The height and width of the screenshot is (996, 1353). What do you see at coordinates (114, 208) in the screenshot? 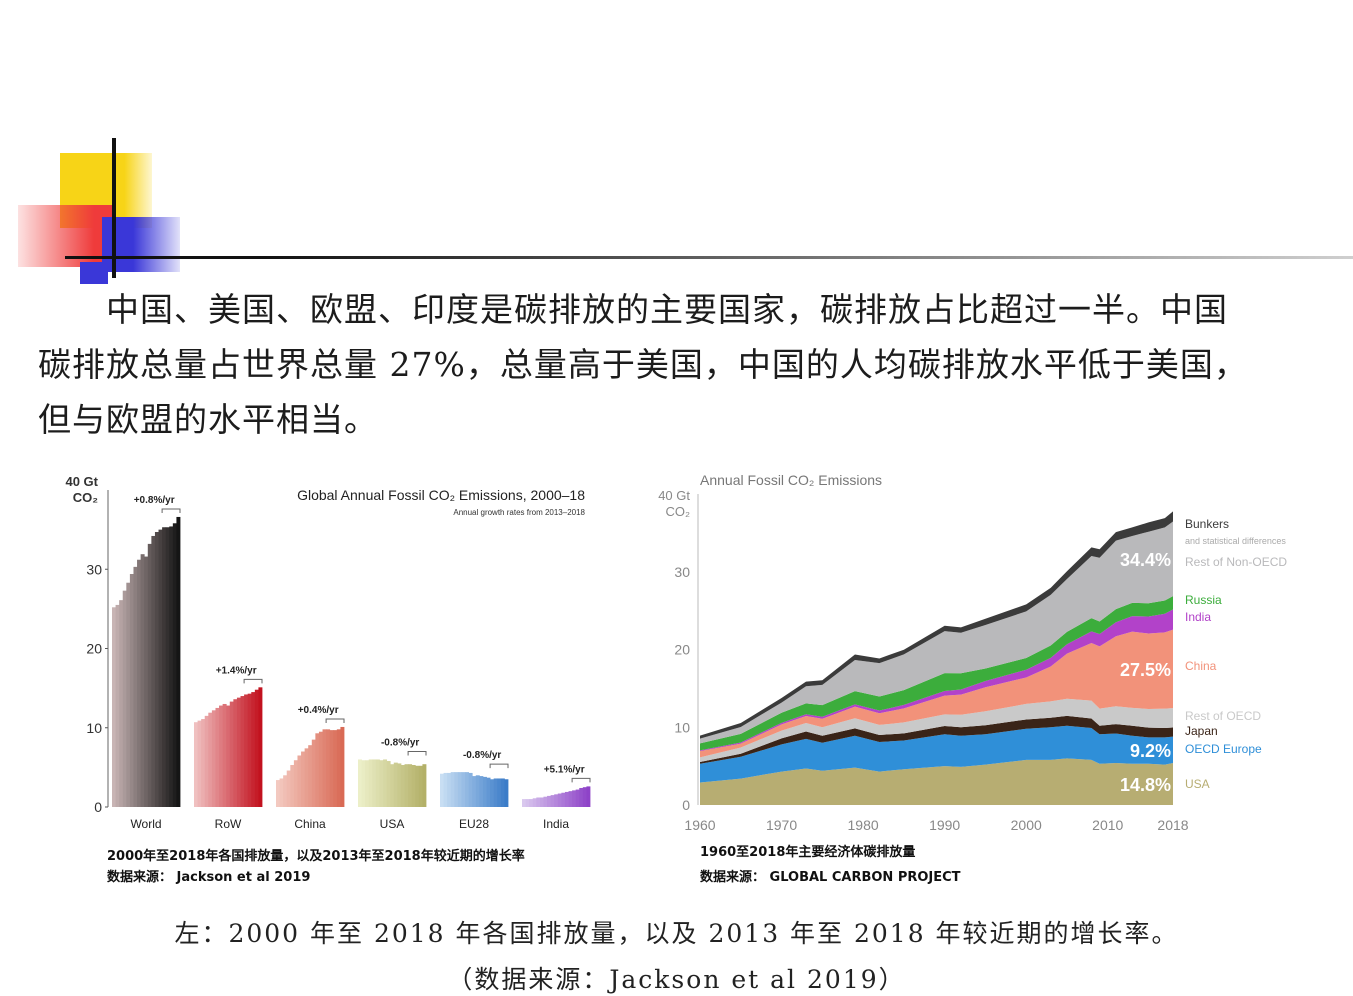
I see `deco-vertical-line` at bounding box center [114, 208].